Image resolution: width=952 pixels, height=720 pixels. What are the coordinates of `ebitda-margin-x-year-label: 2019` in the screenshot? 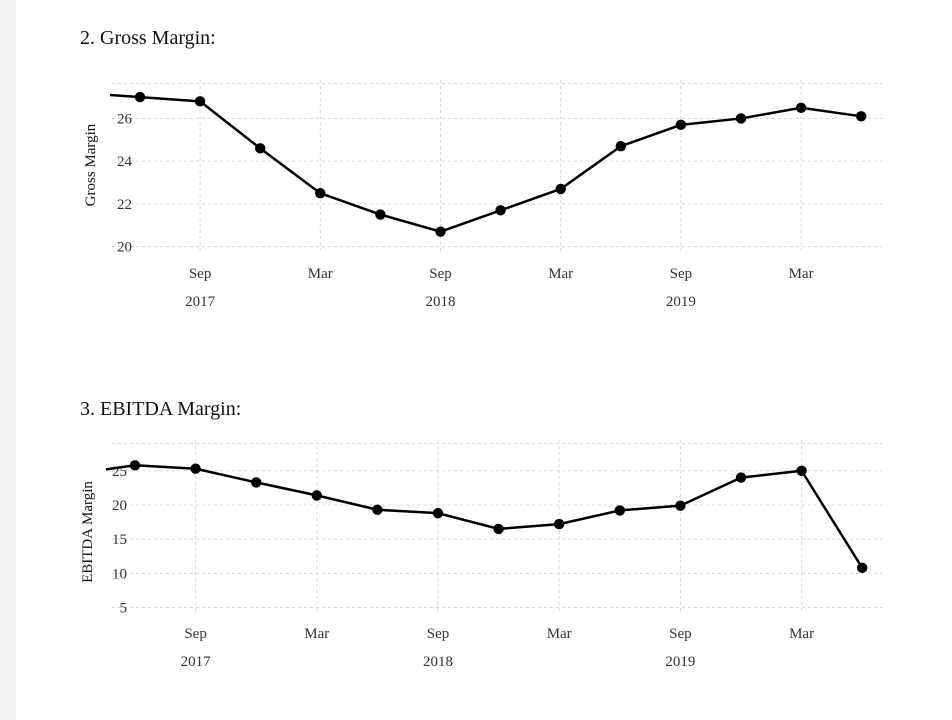 It's located at (680, 662).